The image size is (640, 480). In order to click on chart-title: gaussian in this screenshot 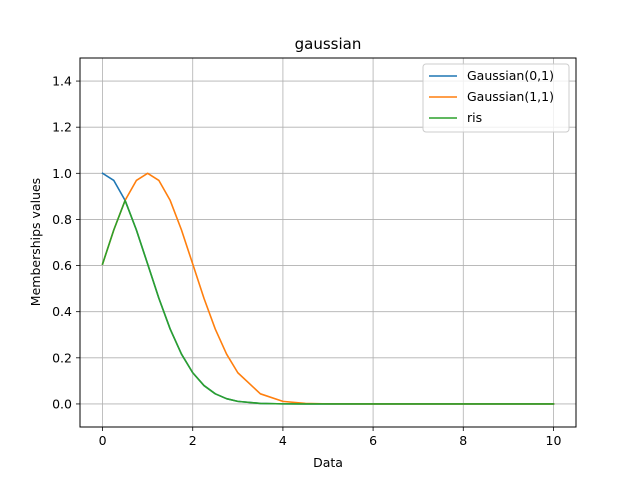, I will do `click(328, 44)`.